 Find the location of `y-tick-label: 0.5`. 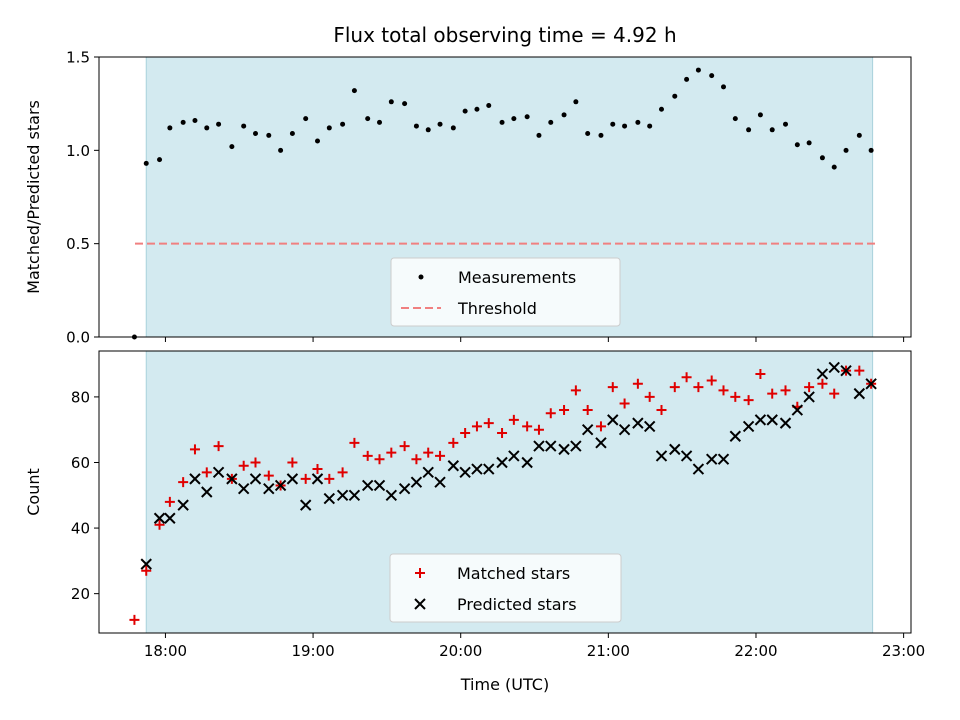

y-tick-label: 0.5 is located at coordinates (78, 244).